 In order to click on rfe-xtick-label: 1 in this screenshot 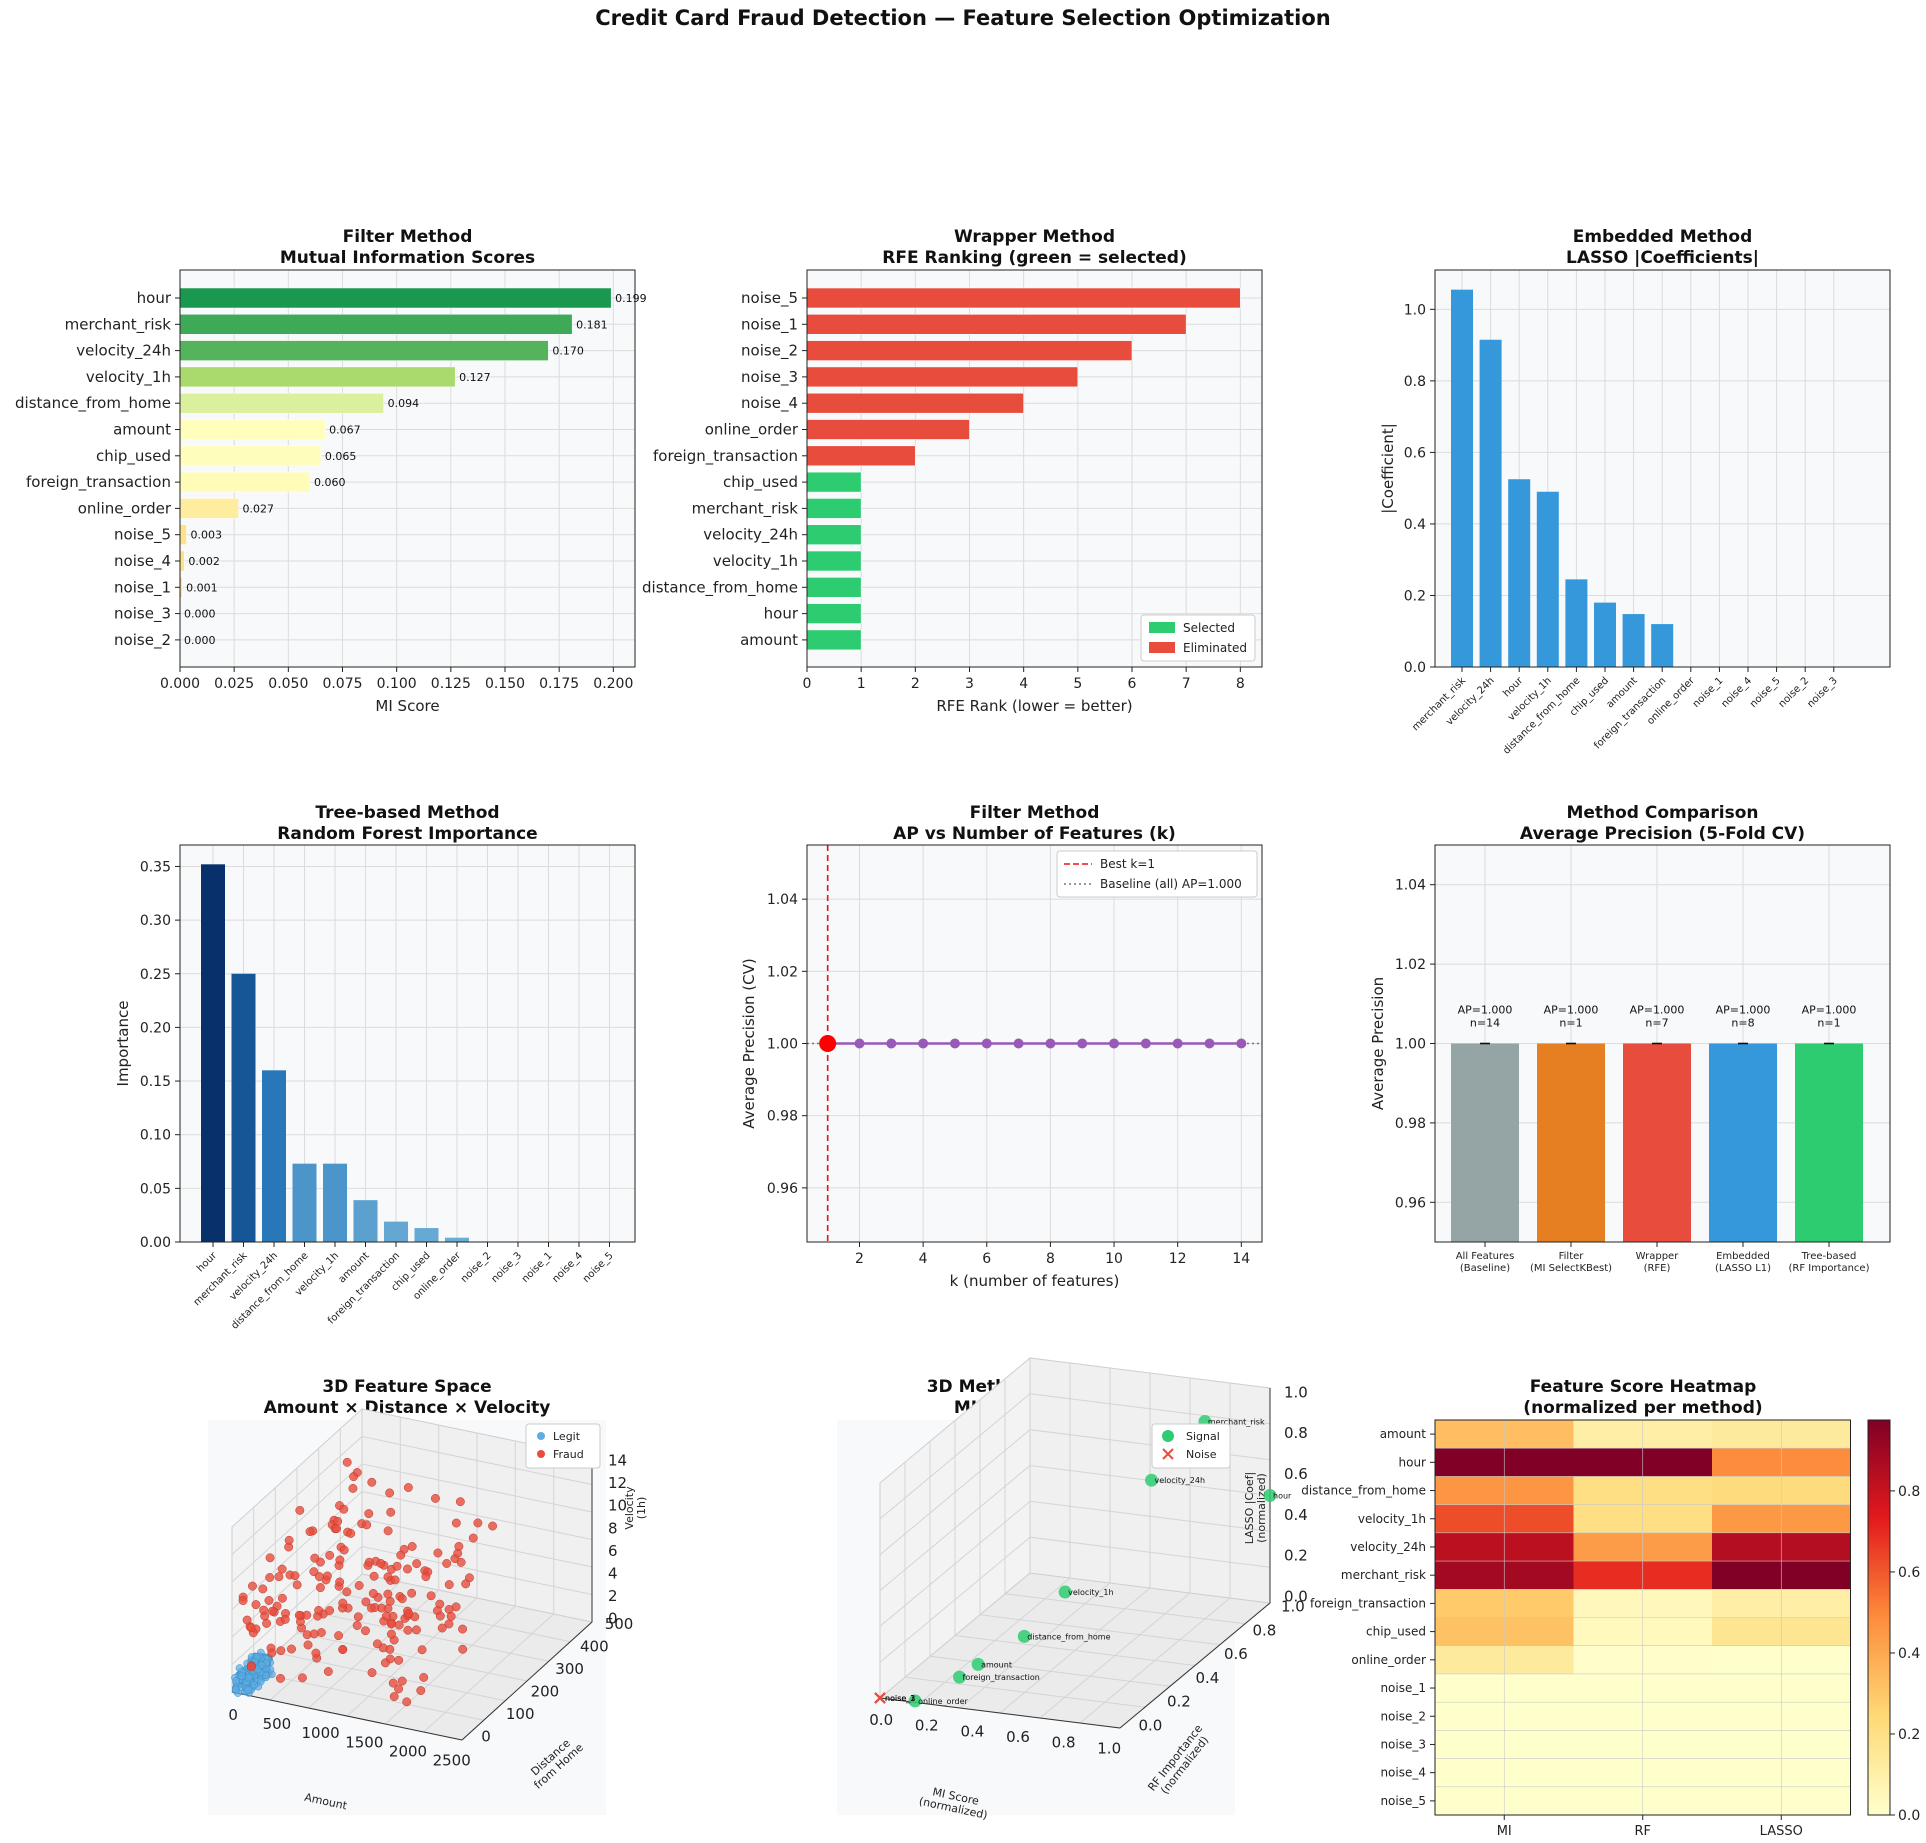, I will do `click(861, 684)`.